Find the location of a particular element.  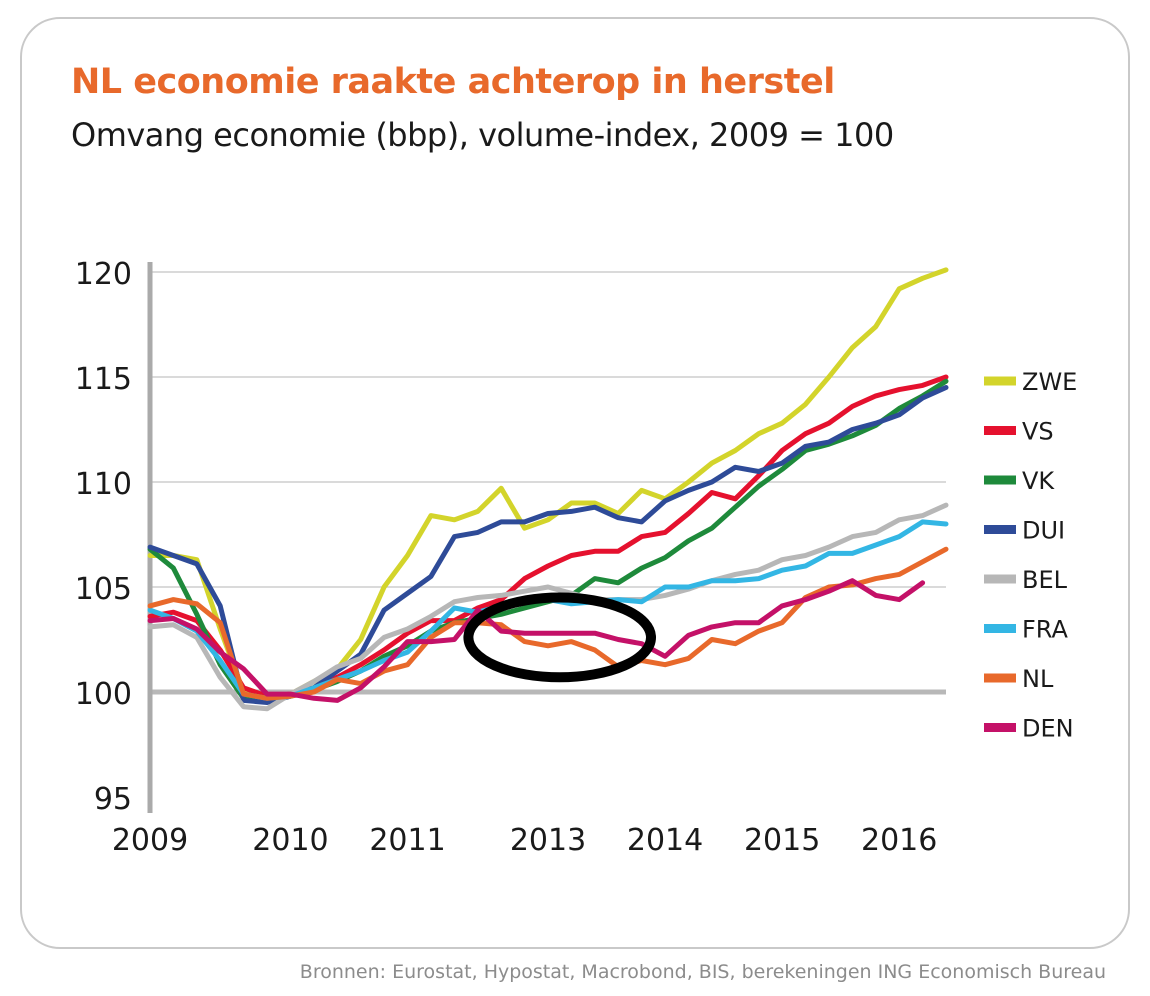

legend-label-vs: VS is located at coordinates (1038, 432).